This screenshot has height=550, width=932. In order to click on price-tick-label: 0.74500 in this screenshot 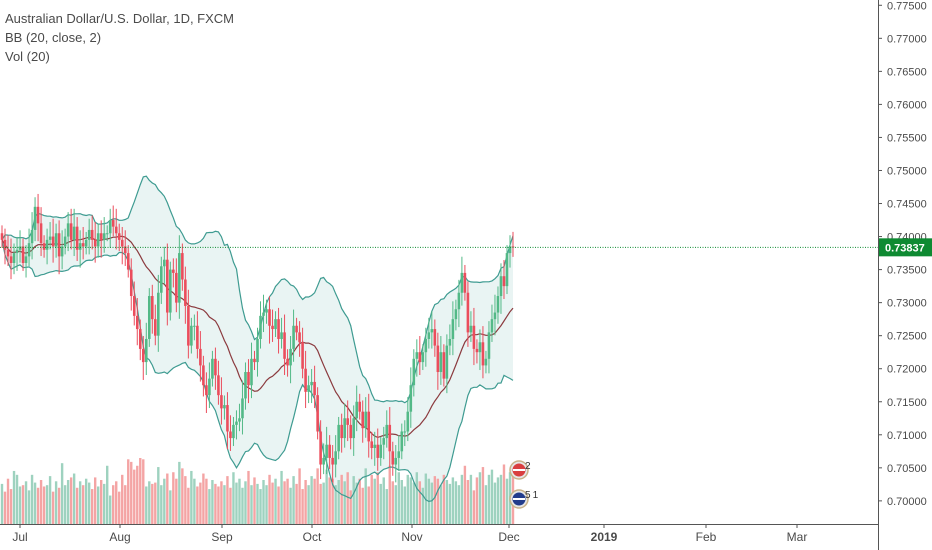, I will do `click(907, 205)`.